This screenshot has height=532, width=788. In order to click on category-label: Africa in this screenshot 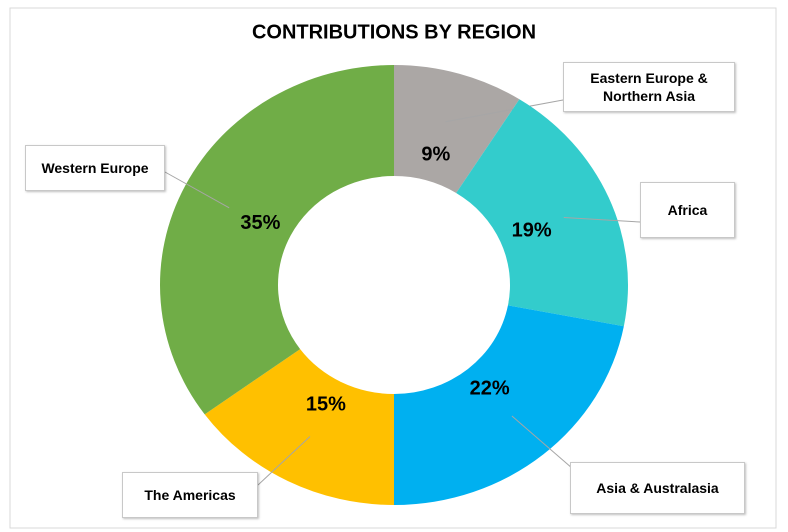, I will do `click(687, 210)`.